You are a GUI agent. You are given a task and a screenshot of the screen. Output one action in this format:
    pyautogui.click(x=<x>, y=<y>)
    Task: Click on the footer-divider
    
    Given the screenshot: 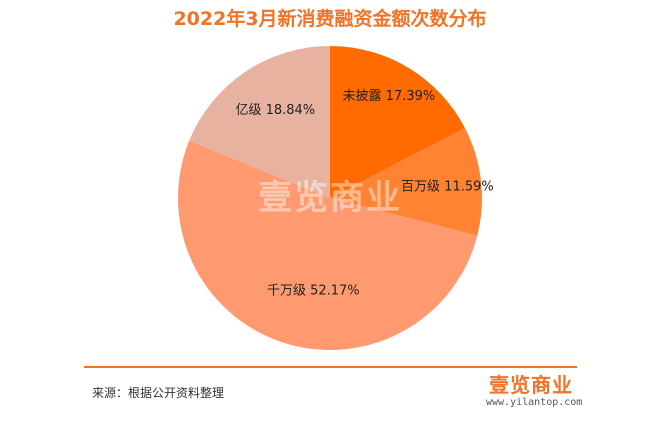 What is the action you would take?
    pyautogui.click(x=330, y=367)
    